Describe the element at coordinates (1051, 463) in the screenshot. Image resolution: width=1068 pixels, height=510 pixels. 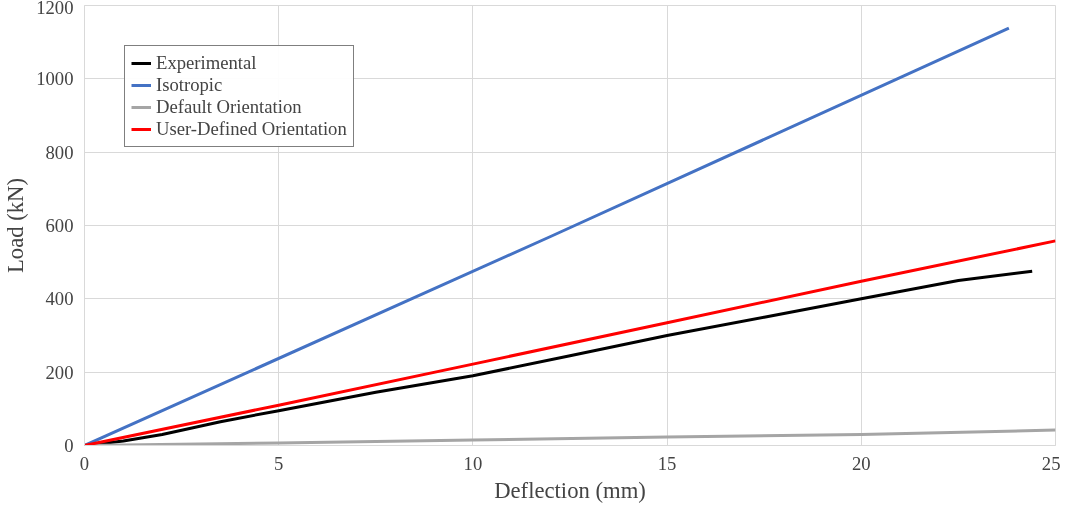
I see `x-tick-label: 25` at that location.